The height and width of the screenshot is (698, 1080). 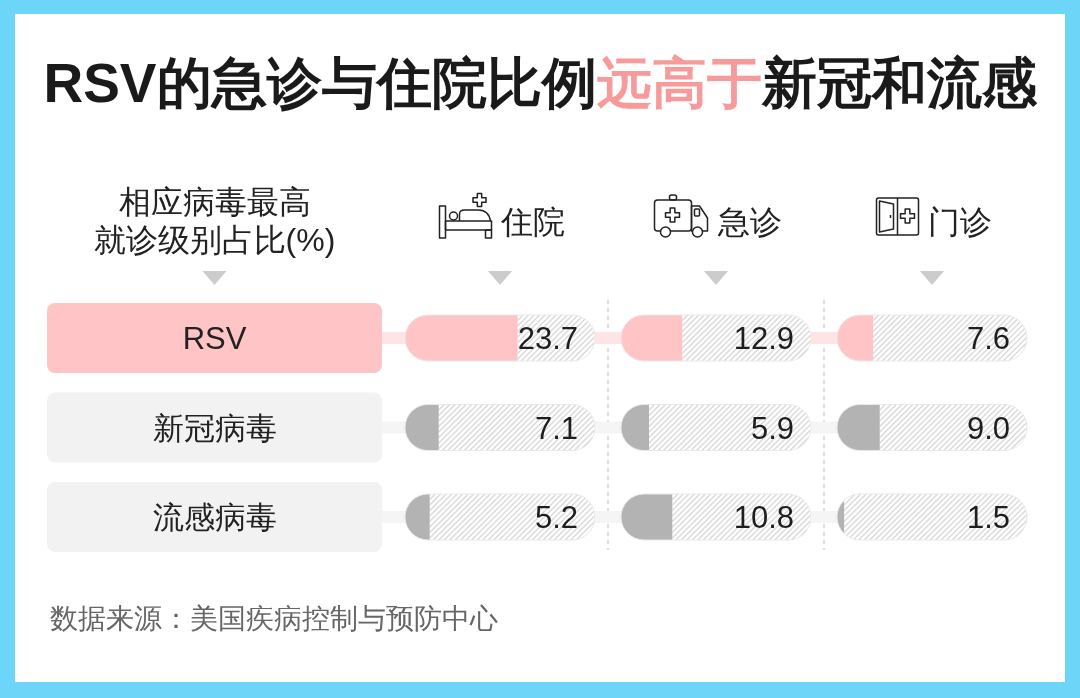 I want to click on y-tick-label: RSV, so click(x=214, y=338).